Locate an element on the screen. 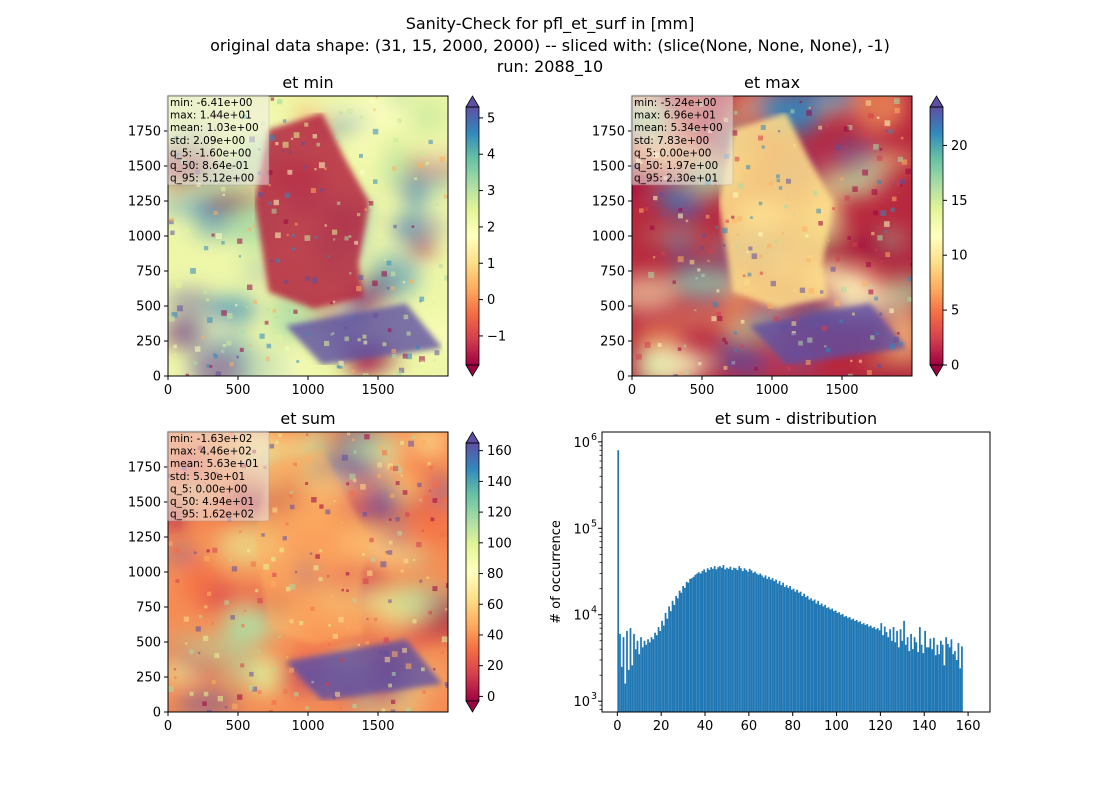 The height and width of the screenshot is (800, 1100). stats-line: q_50: 1.97e+00 is located at coordinates (676, 166).